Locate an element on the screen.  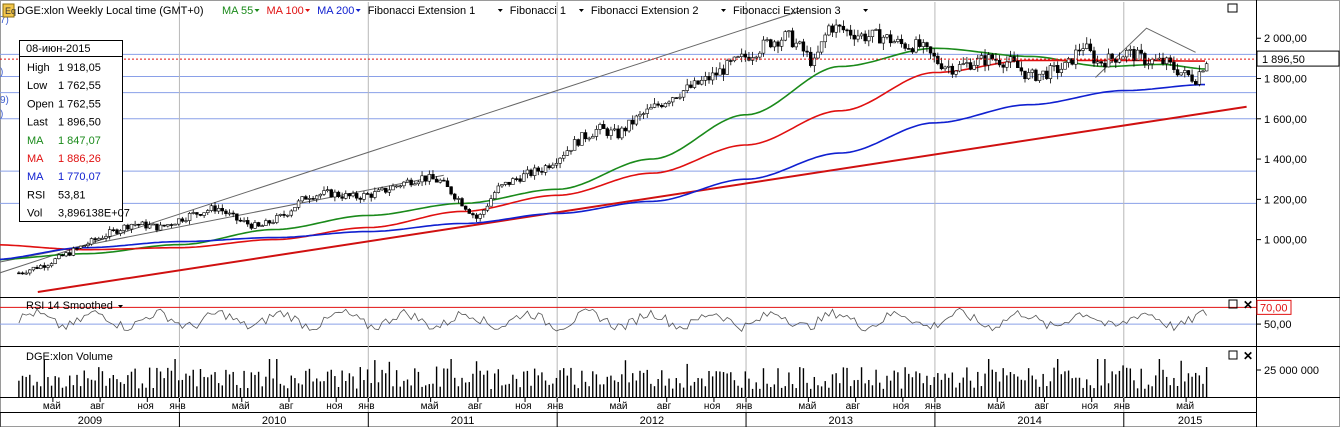
volume-tick-label: 25 000 000 is located at coordinates (1291, 371).